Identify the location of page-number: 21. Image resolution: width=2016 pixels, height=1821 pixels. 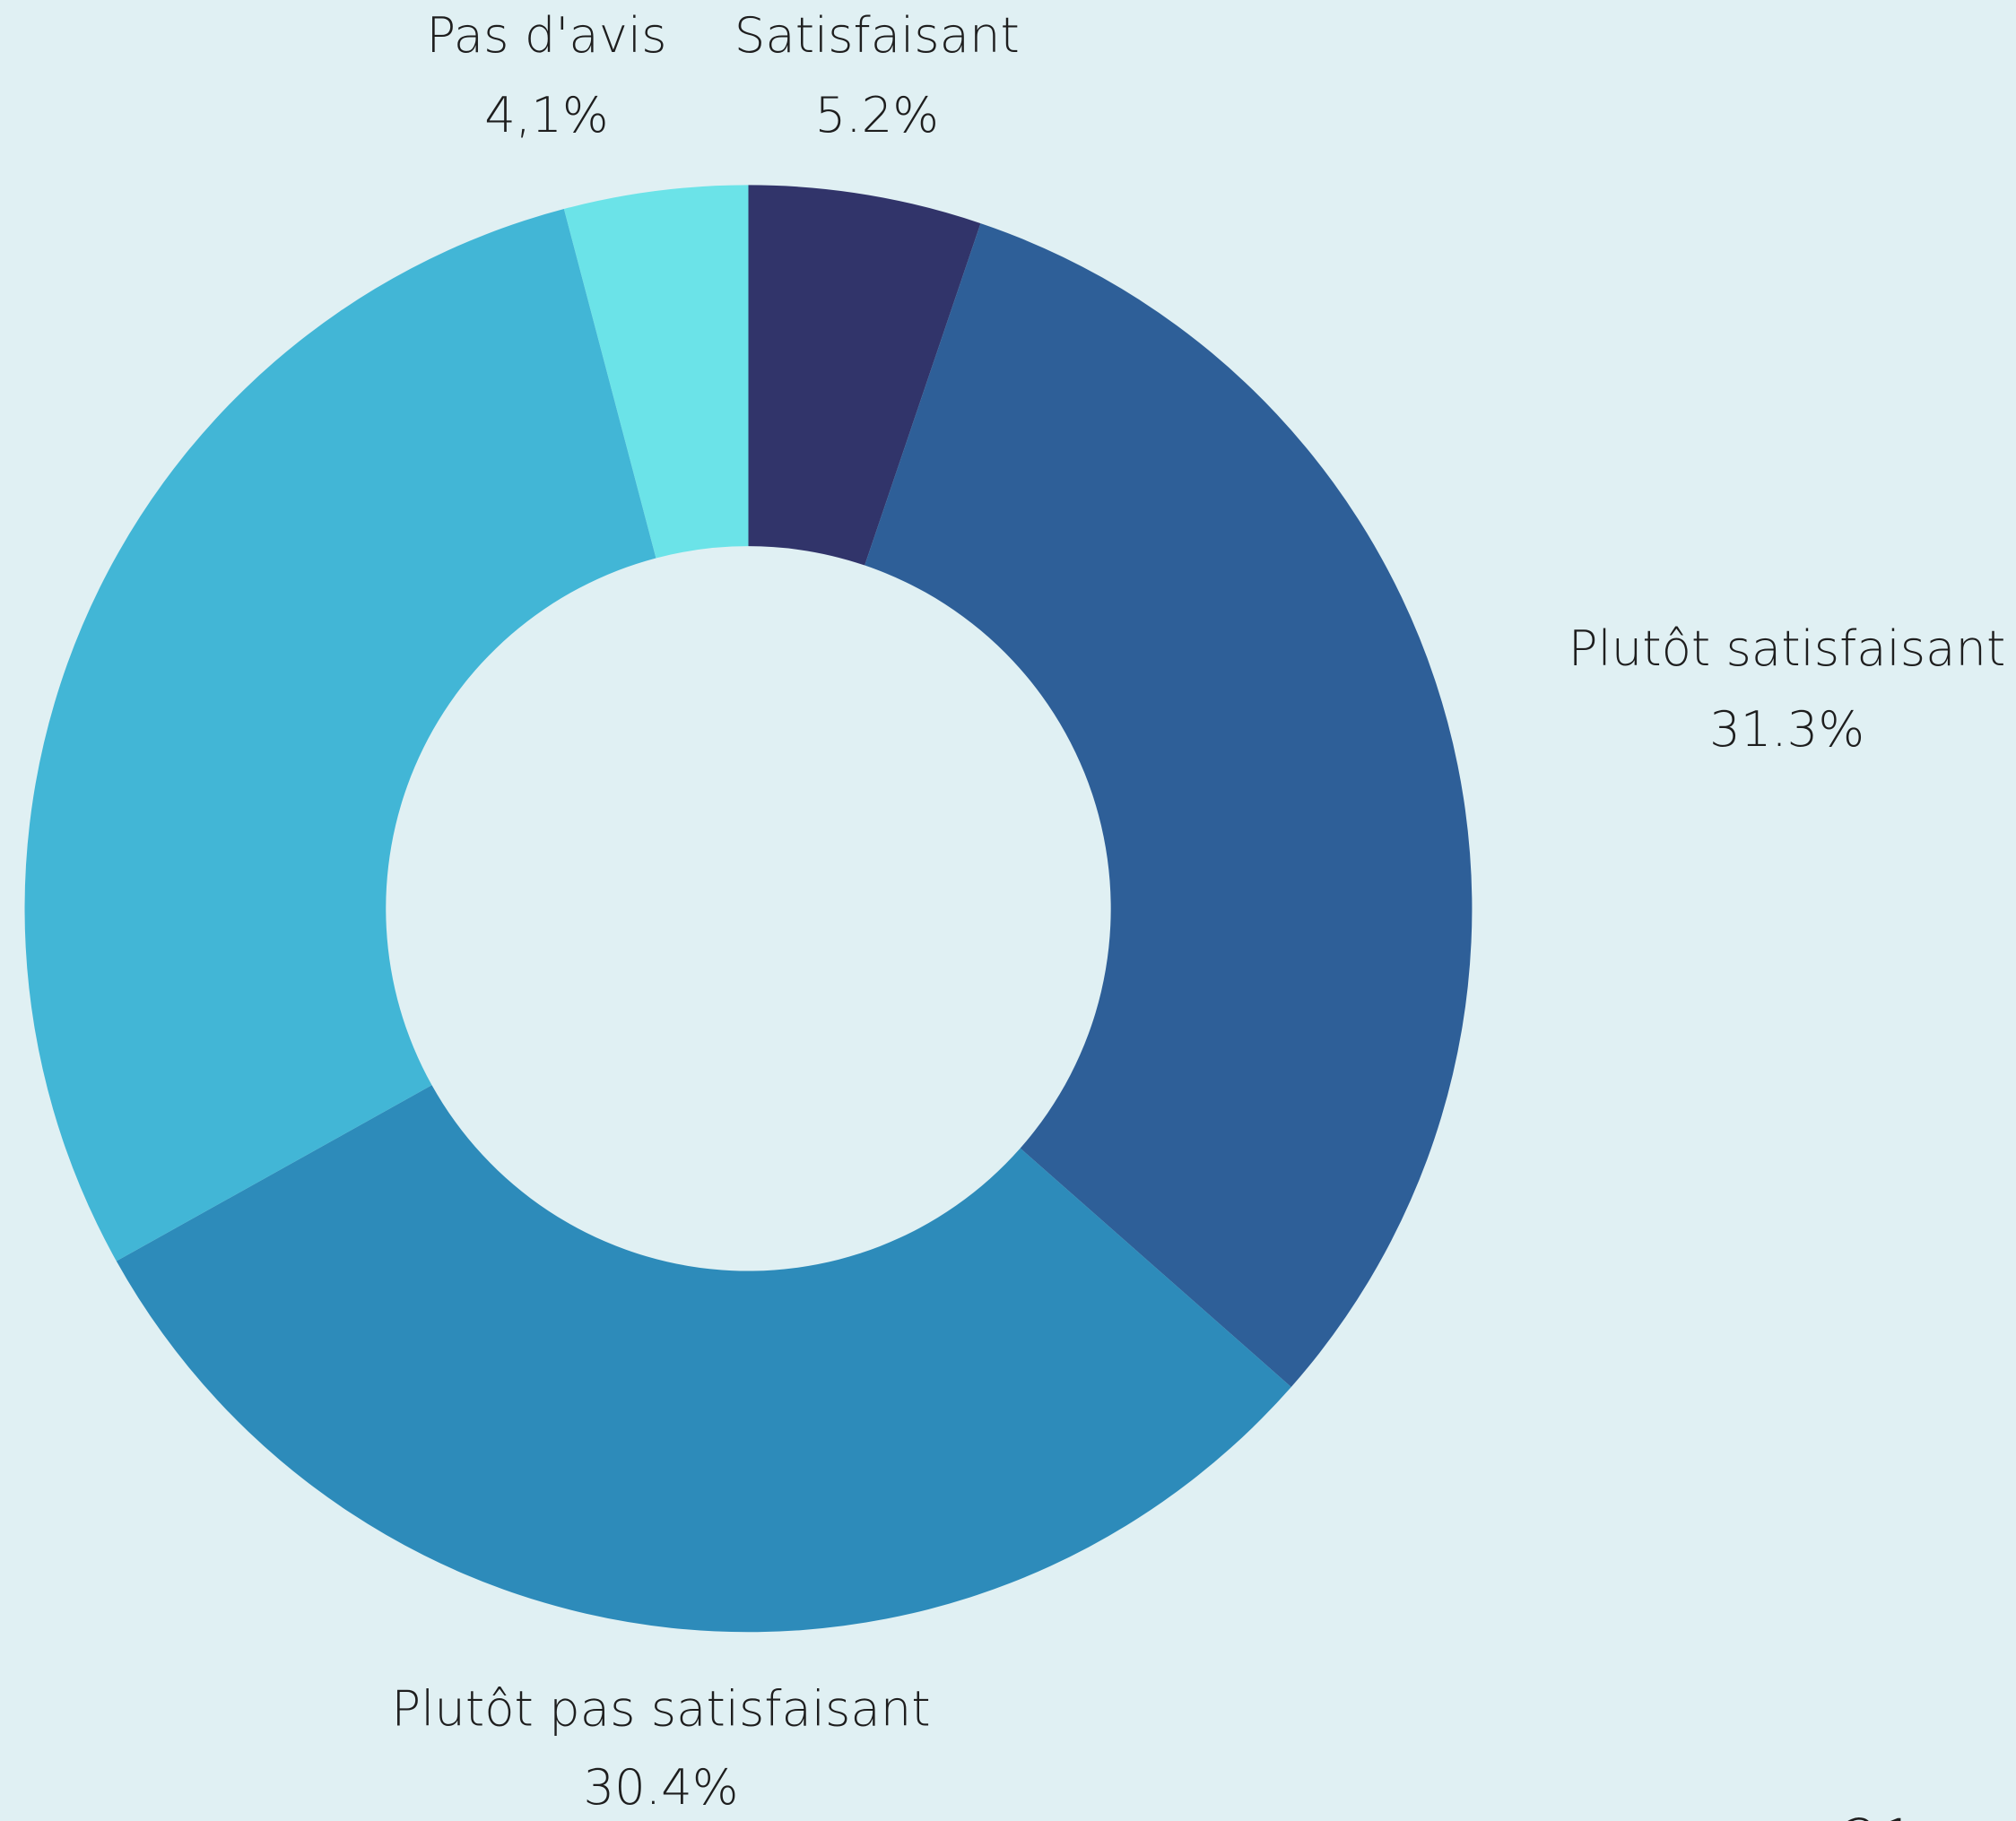
(1879, 1814).